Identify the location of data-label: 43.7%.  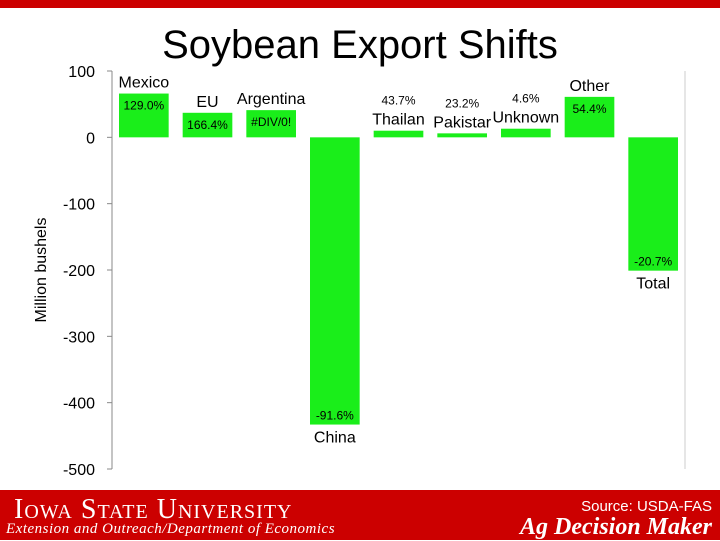
(398, 101).